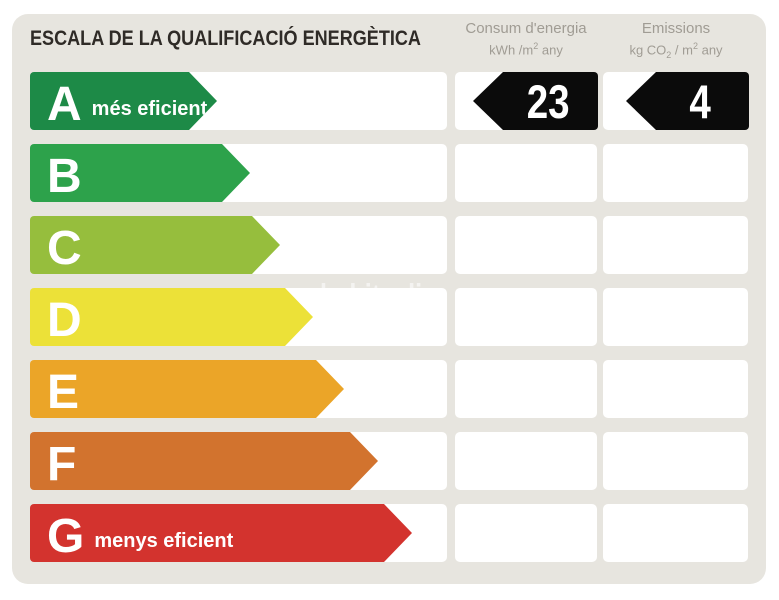 This screenshot has height=600, width=779. Describe the element at coordinates (64, 248) in the screenshot. I see `grade-letter: C` at that location.